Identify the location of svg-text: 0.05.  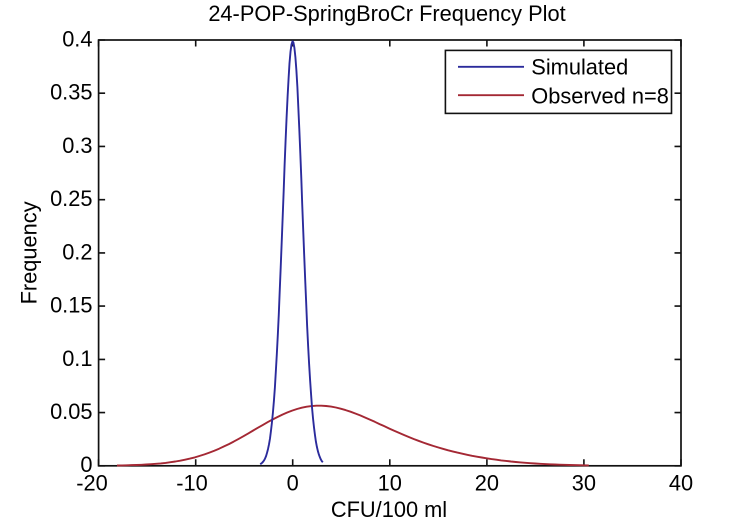
(71, 411).